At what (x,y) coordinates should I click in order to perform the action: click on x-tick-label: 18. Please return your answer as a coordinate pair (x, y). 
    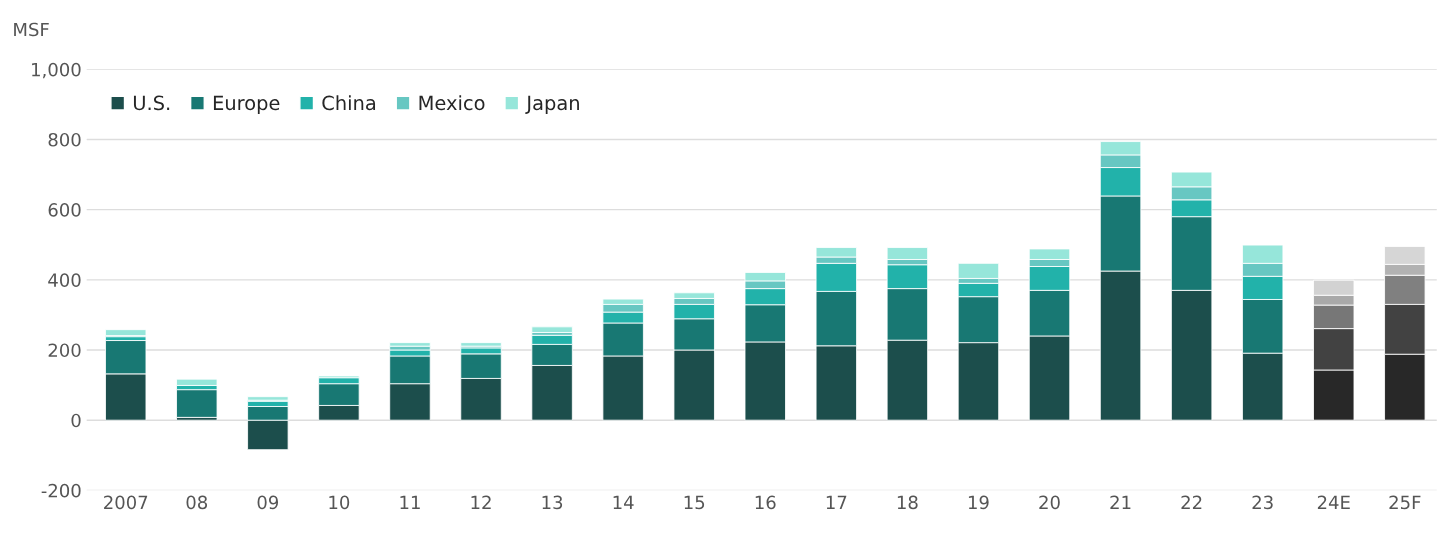
    Looking at the image, I should click on (907, 502).